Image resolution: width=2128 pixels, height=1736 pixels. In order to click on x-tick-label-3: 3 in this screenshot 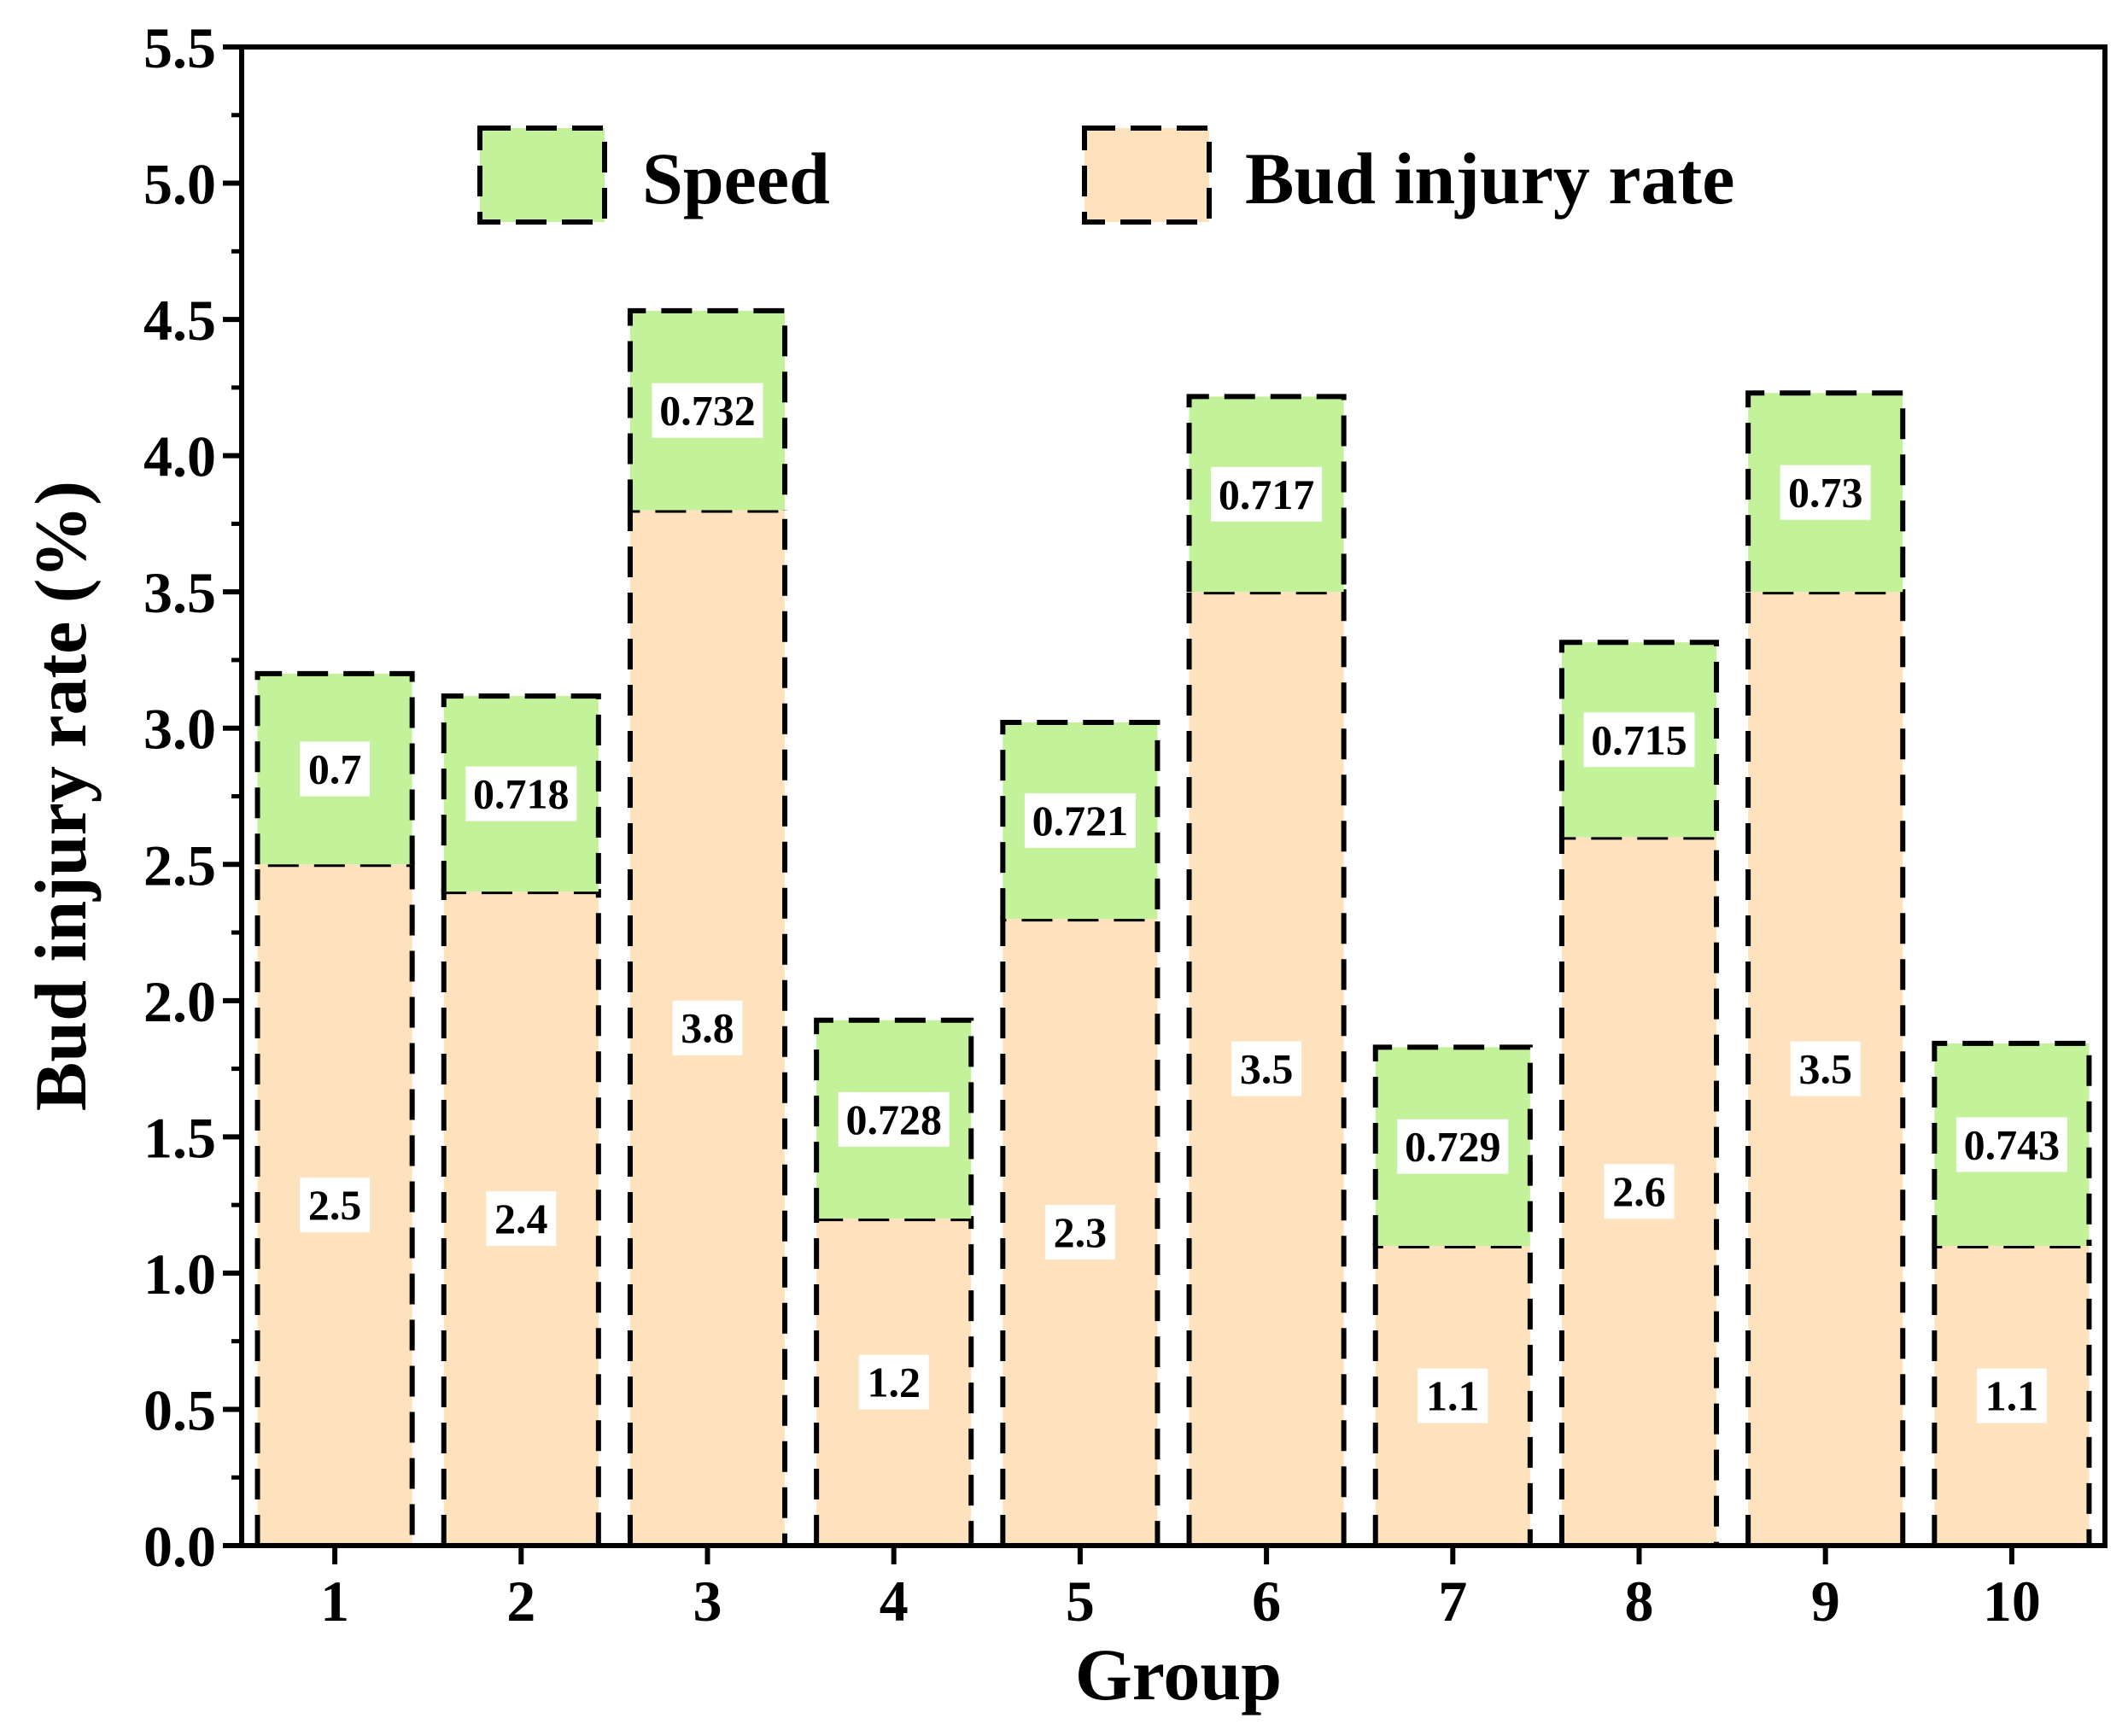, I will do `click(707, 1602)`.